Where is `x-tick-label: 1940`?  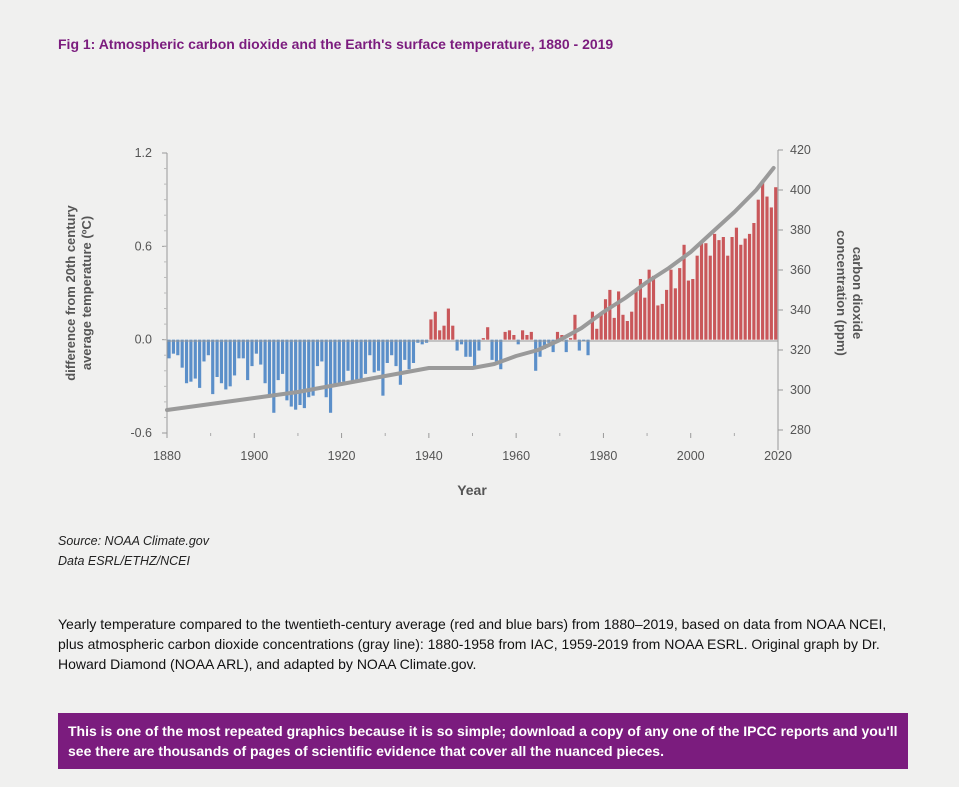 x-tick-label: 1940 is located at coordinates (429, 456).